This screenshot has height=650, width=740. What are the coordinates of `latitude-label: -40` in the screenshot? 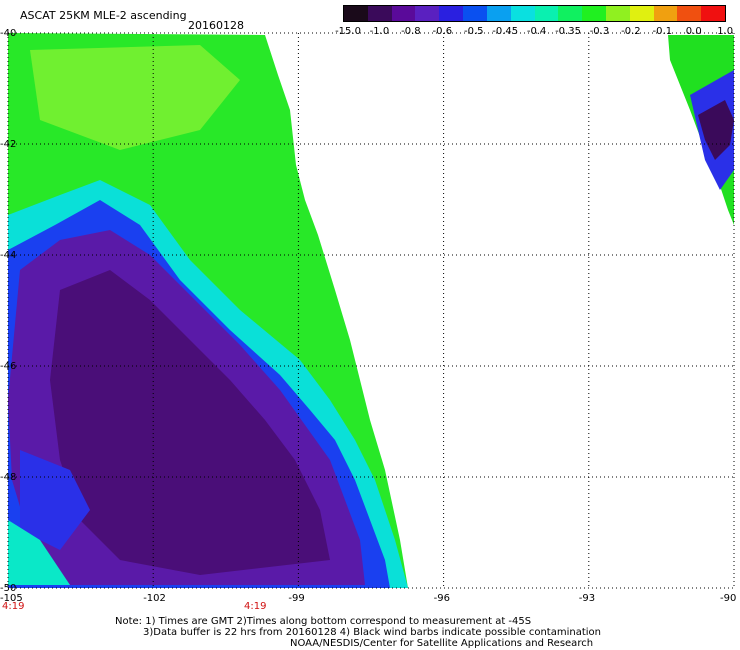 It's located at (8, 33).